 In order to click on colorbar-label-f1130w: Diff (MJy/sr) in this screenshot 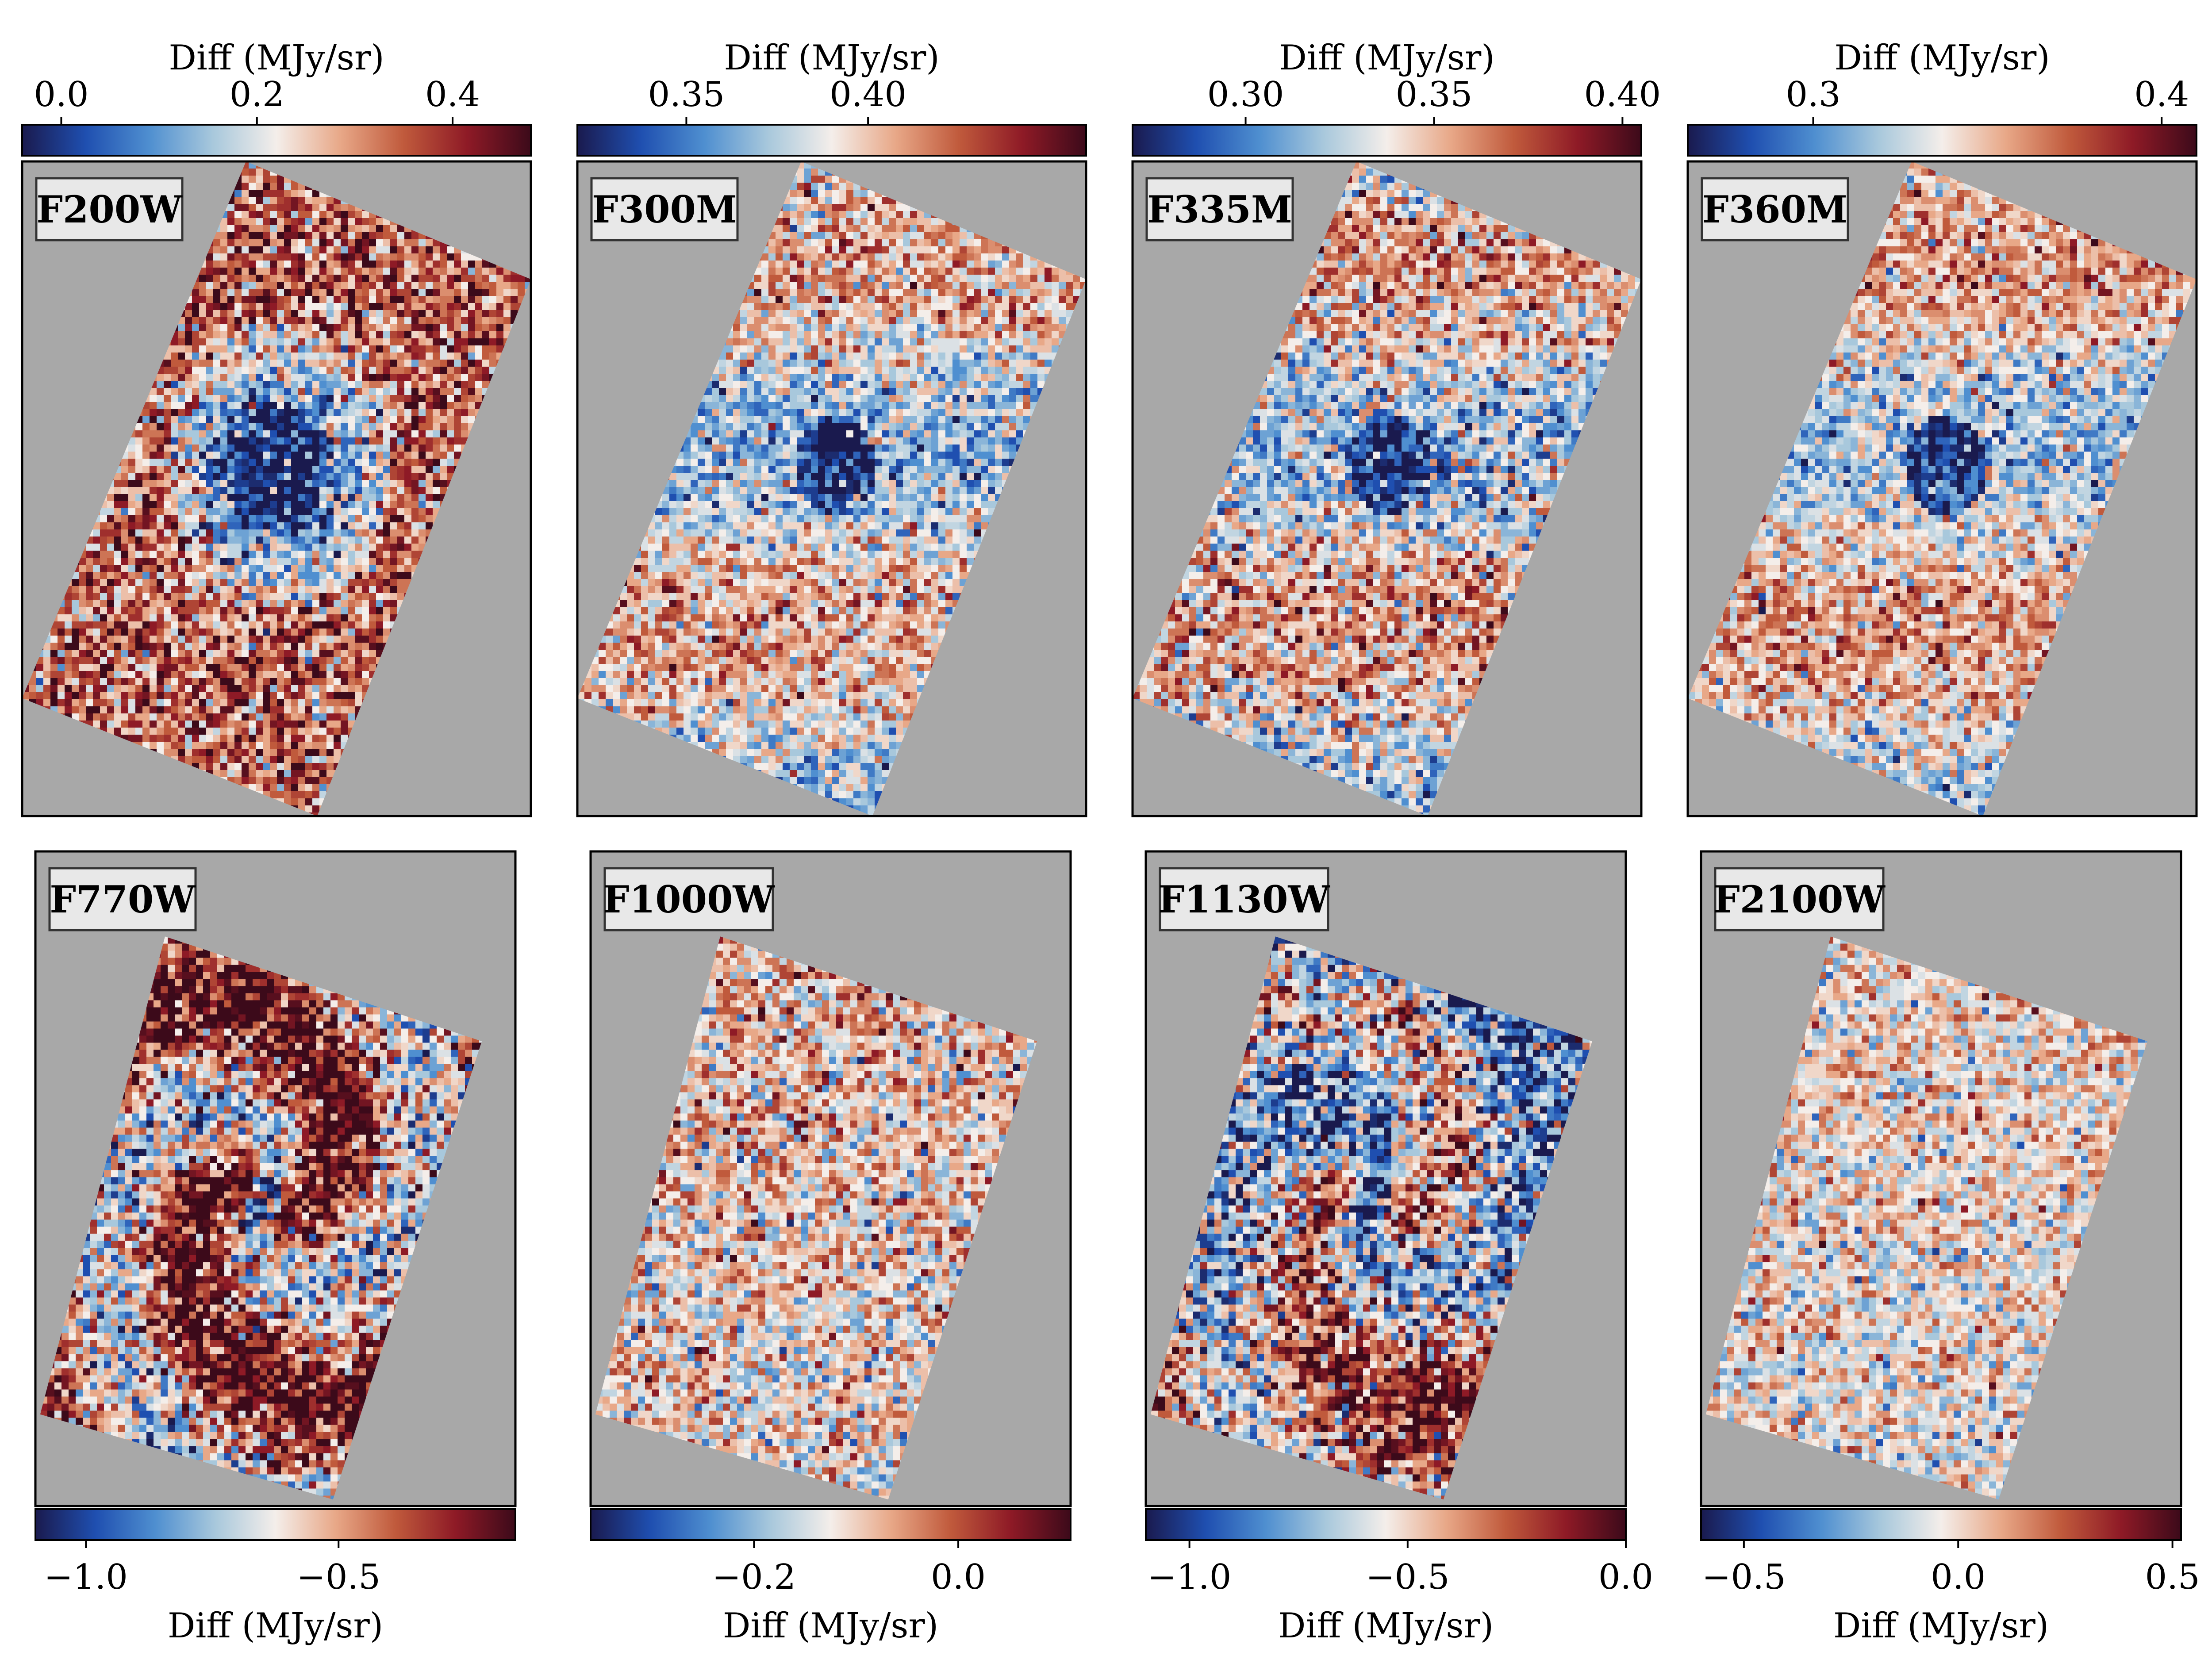, I will do `click(1386, 1626)`.